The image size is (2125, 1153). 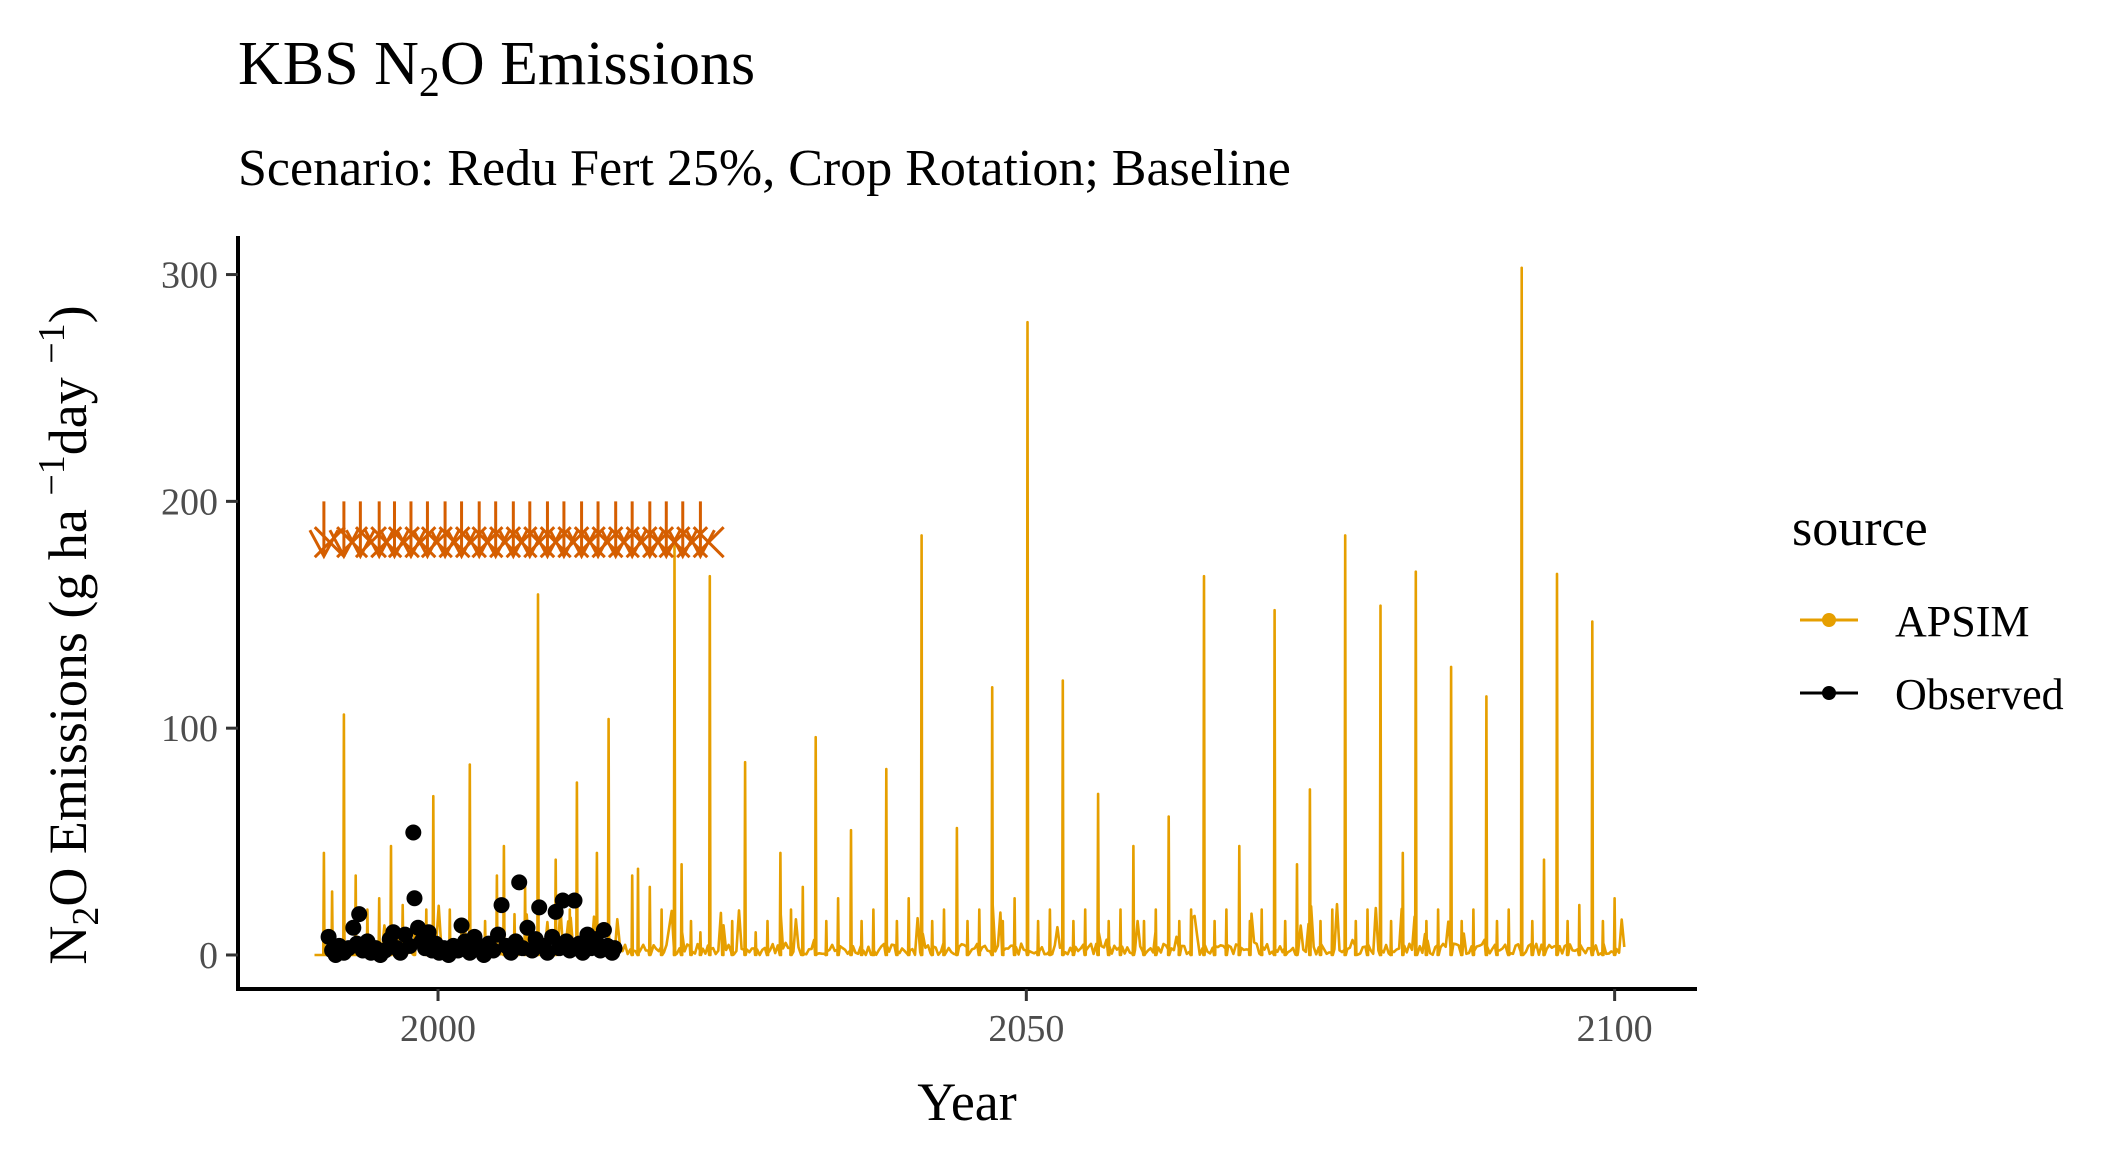 What do you see at coordinates (496, 68) in the screenshot?
I see `chart-title: KBS N2O Emissions` at bounding box center [496, 68].